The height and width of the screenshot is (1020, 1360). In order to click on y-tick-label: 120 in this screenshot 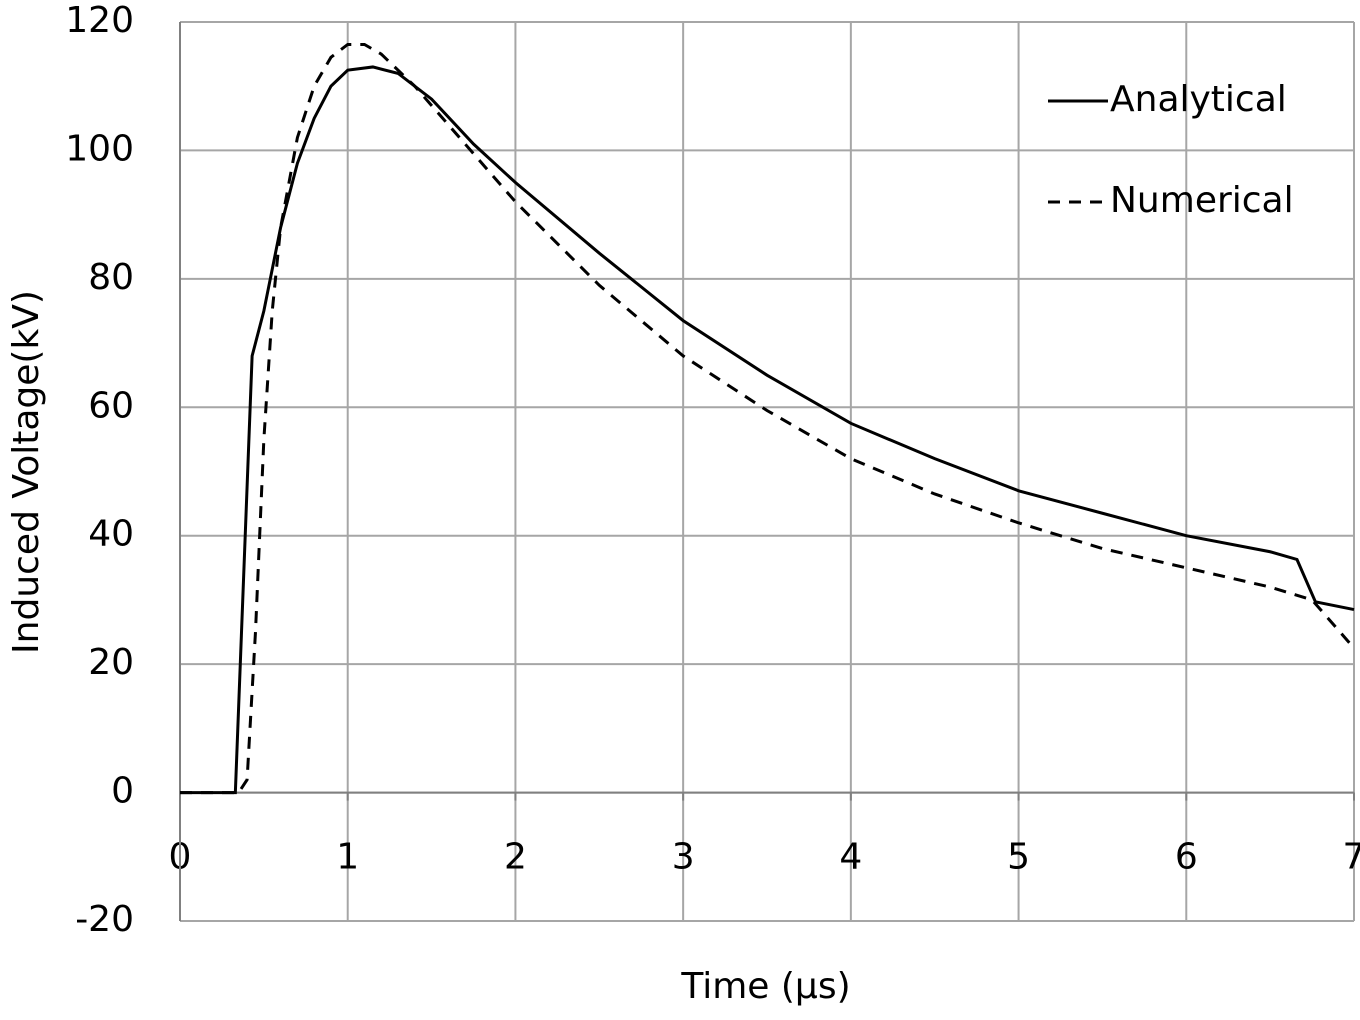, I will do `click(99, 20)`.